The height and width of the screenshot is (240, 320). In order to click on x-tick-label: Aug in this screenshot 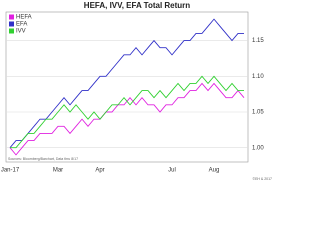, I will do `click(214, 171)`.